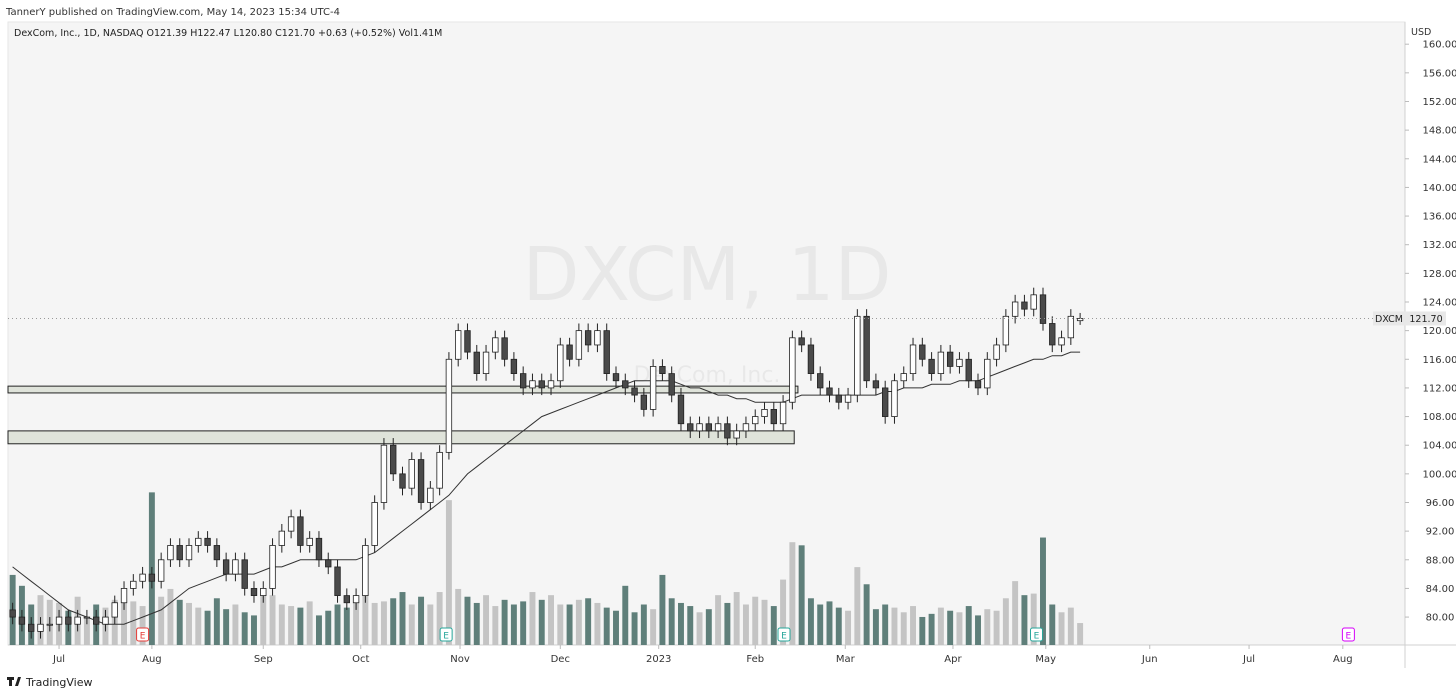 The width and height of the screenshot is (1456, 696). Describe the element at coordinates (263, 659) in the screenshot. I see `x-tick-label: Sep` at that location.